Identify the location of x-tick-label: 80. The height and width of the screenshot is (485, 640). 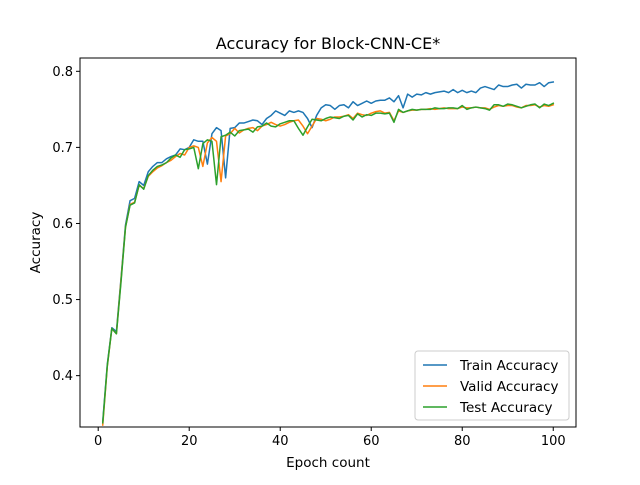
(462, 441).